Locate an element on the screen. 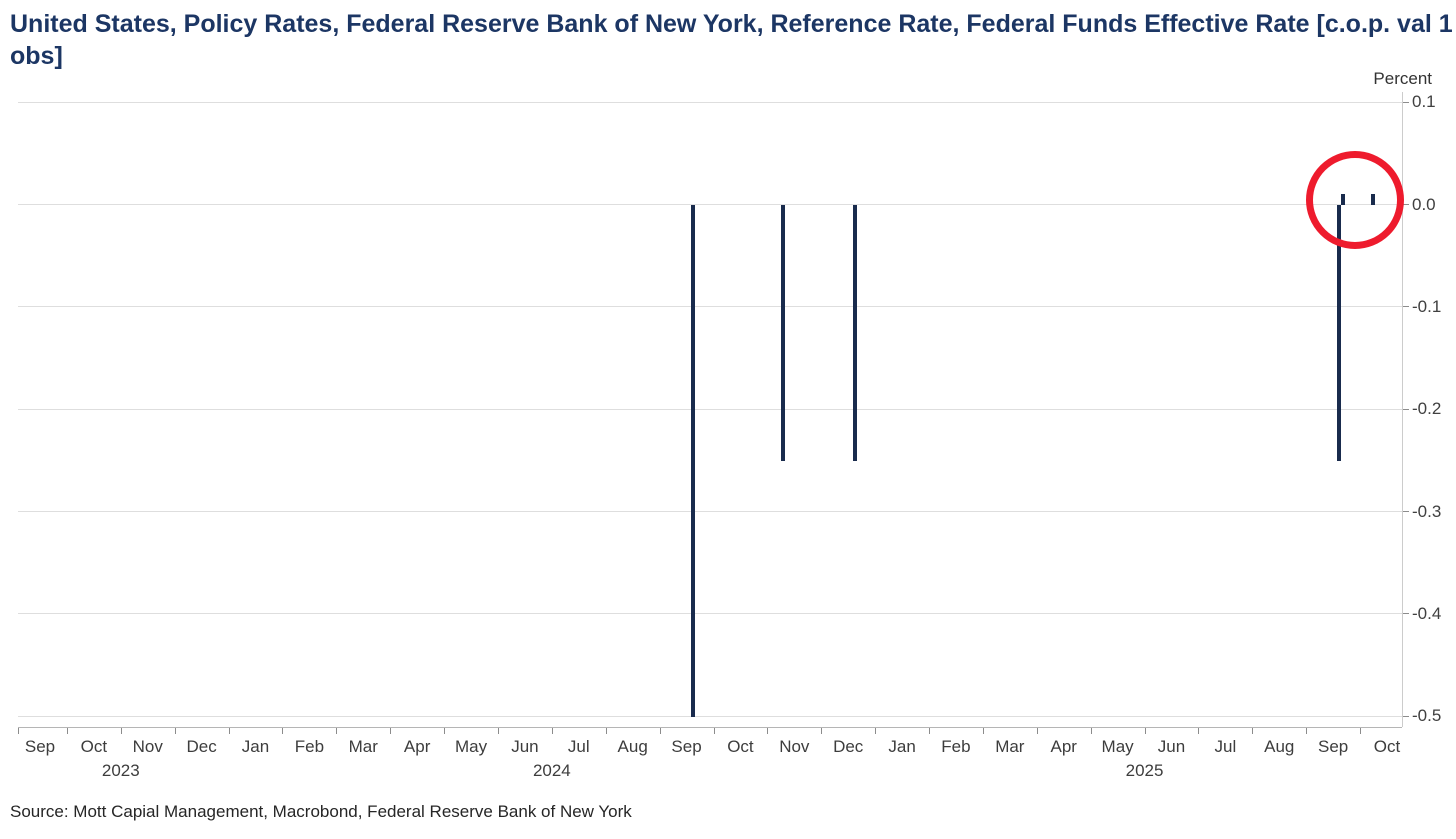  y-tick-label: 0.0 is located at coordinates (1424, 204).